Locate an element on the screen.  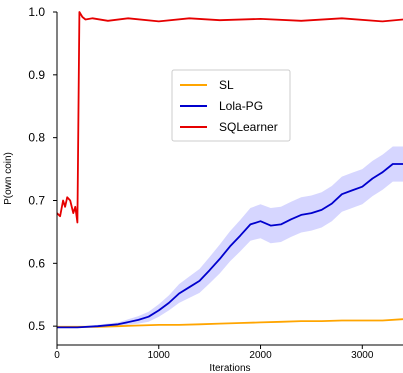
x-tick-label: 1000 is located at coordinates (159, 355).